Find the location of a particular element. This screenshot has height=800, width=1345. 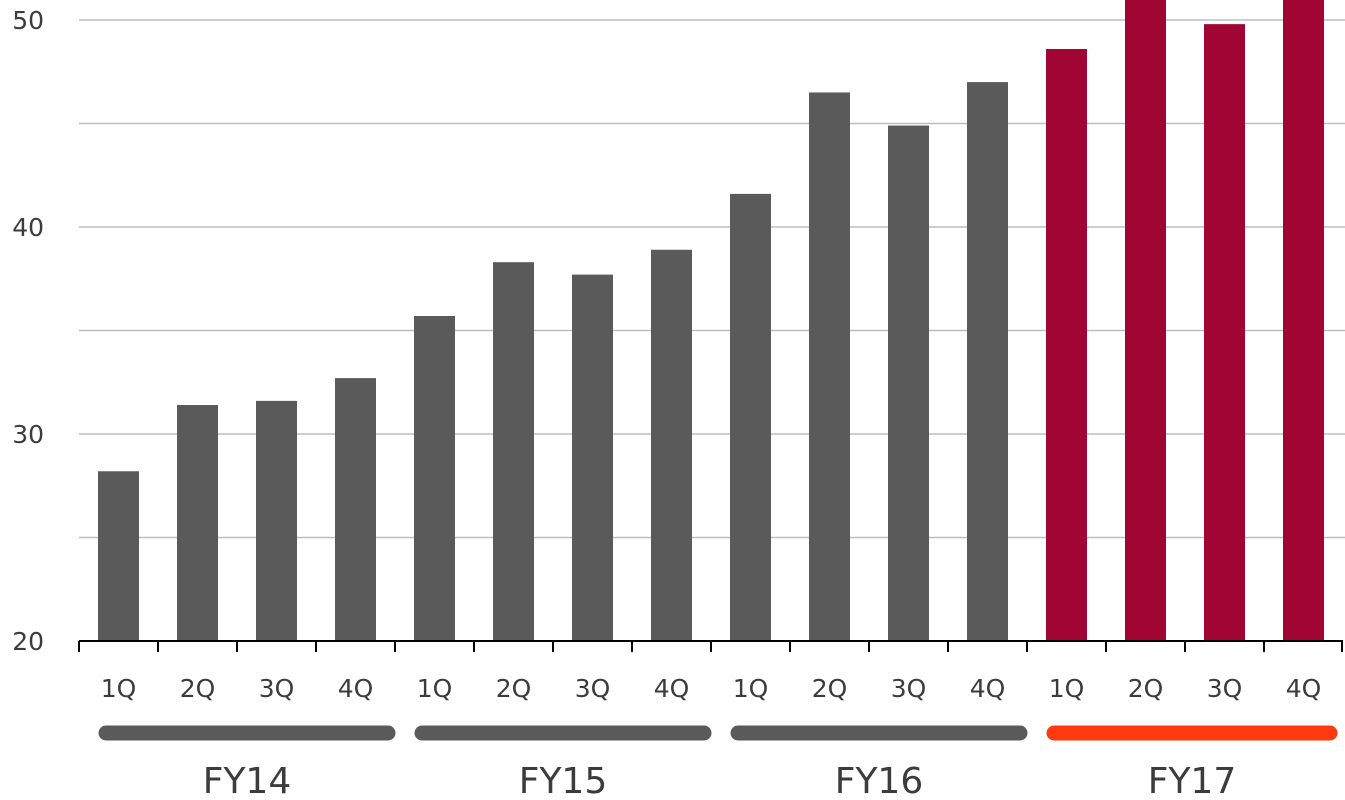

y-axis-ticks: 20 30 40 50 is located at coordinates (28, 331).